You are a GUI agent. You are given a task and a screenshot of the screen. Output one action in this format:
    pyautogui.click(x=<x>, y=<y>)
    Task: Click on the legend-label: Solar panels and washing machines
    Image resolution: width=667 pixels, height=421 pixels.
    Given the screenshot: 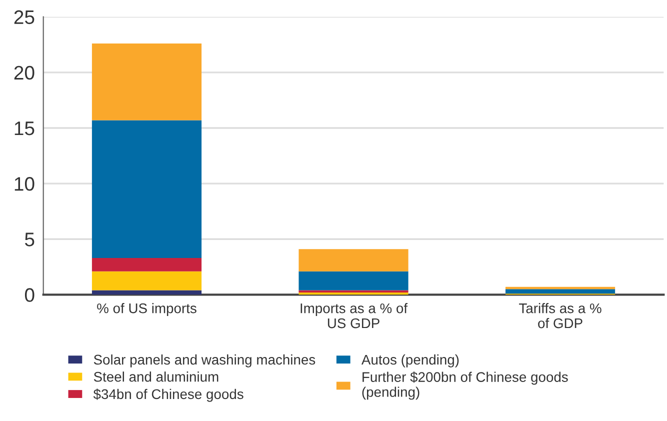 What is the action you would take?
    pyautogui.click(x=205, y=361)
    